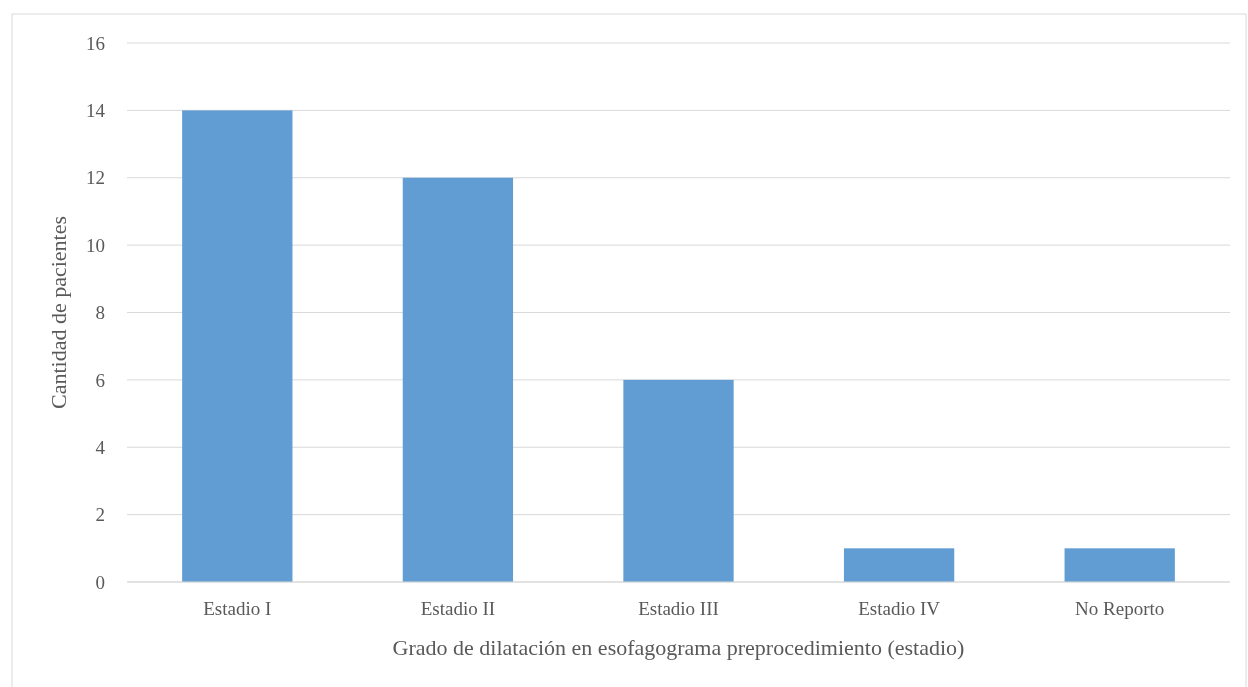  I want to click on y-tick-label: 6, so click(100, 380).